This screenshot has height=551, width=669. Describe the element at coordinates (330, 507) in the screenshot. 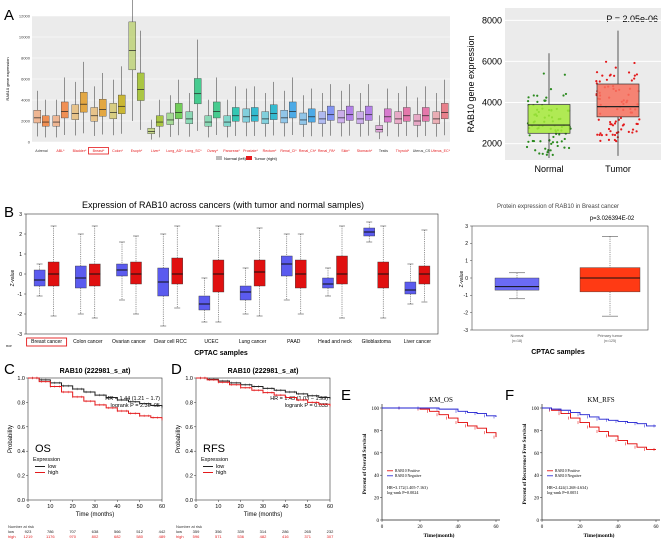

I see `km-x-tick-label: 60` at that location.